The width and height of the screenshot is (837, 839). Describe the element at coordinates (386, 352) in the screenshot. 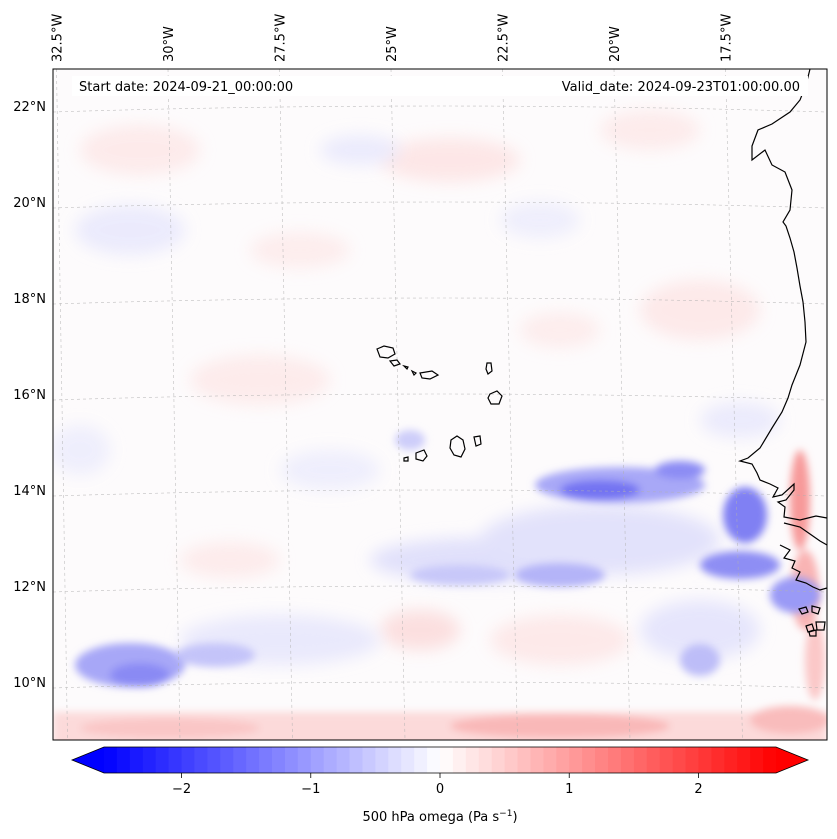

I see `island-santo-antao` at that location.